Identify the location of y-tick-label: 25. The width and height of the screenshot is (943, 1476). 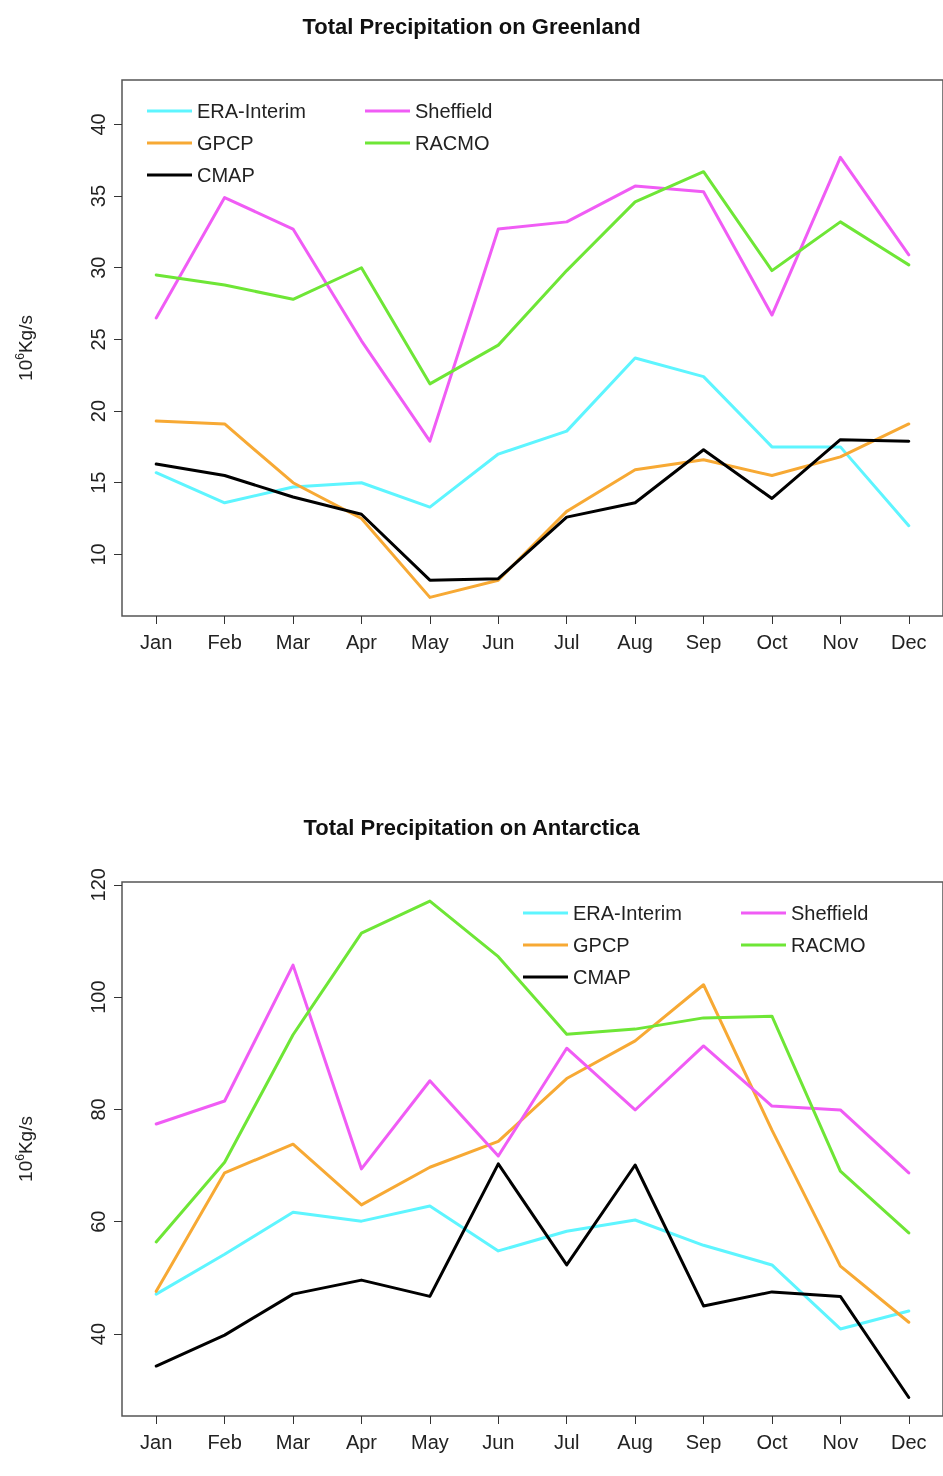
(98, 339).